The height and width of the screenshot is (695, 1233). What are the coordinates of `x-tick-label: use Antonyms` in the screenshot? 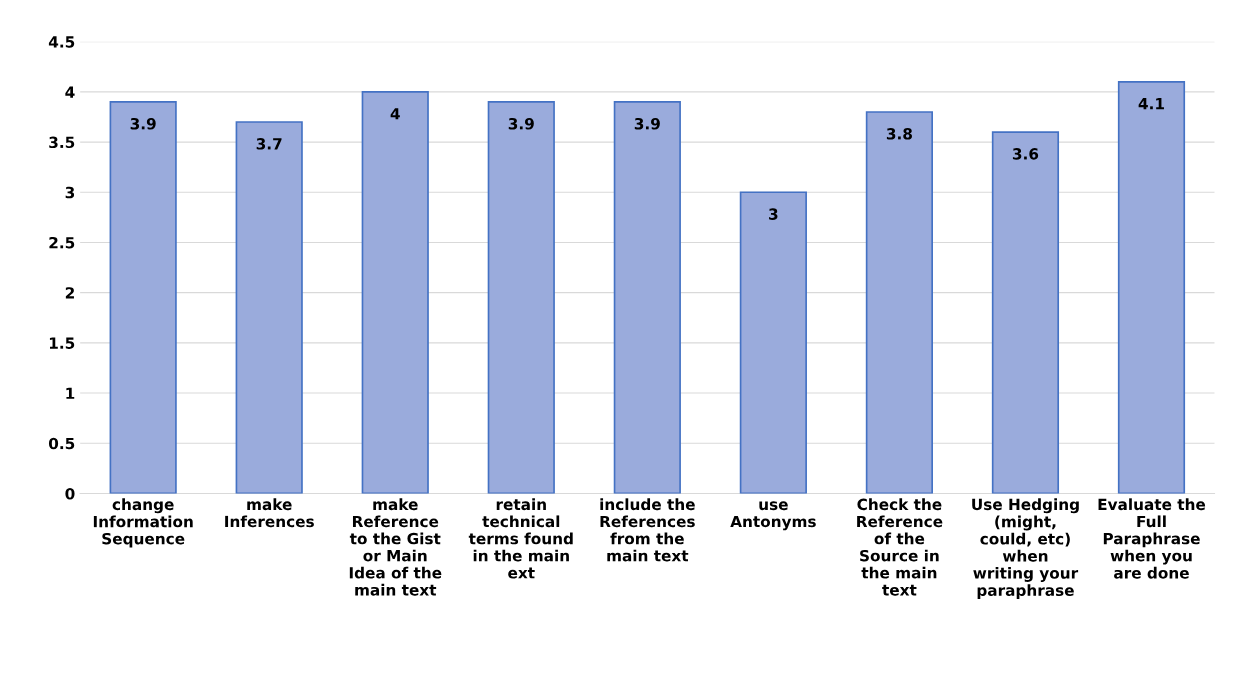 It's located at (773, 516).